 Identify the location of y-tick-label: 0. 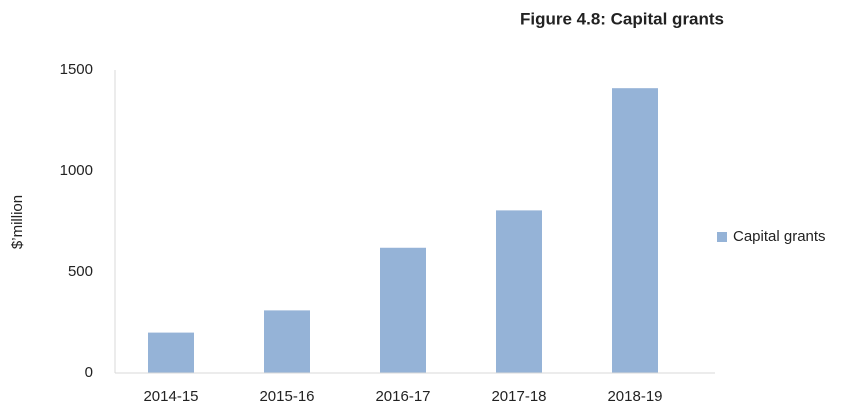
(89, 372).